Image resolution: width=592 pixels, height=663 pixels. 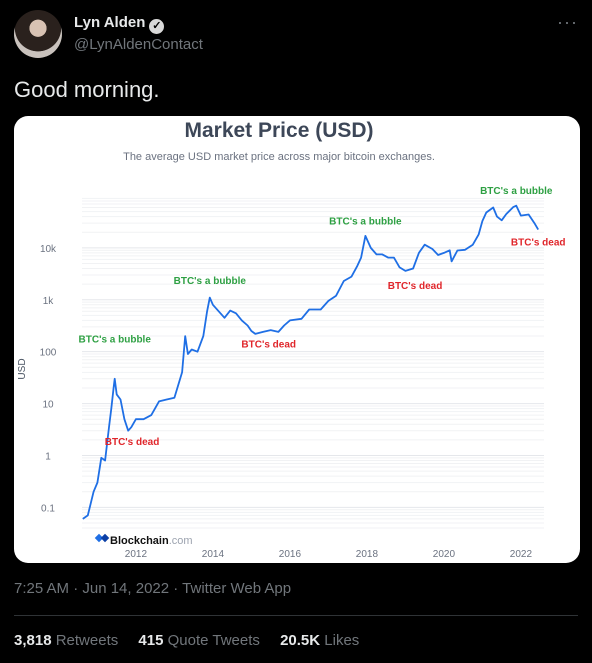 I want to click on verified-badge-icon: ✓, so click(x=157, y=26).